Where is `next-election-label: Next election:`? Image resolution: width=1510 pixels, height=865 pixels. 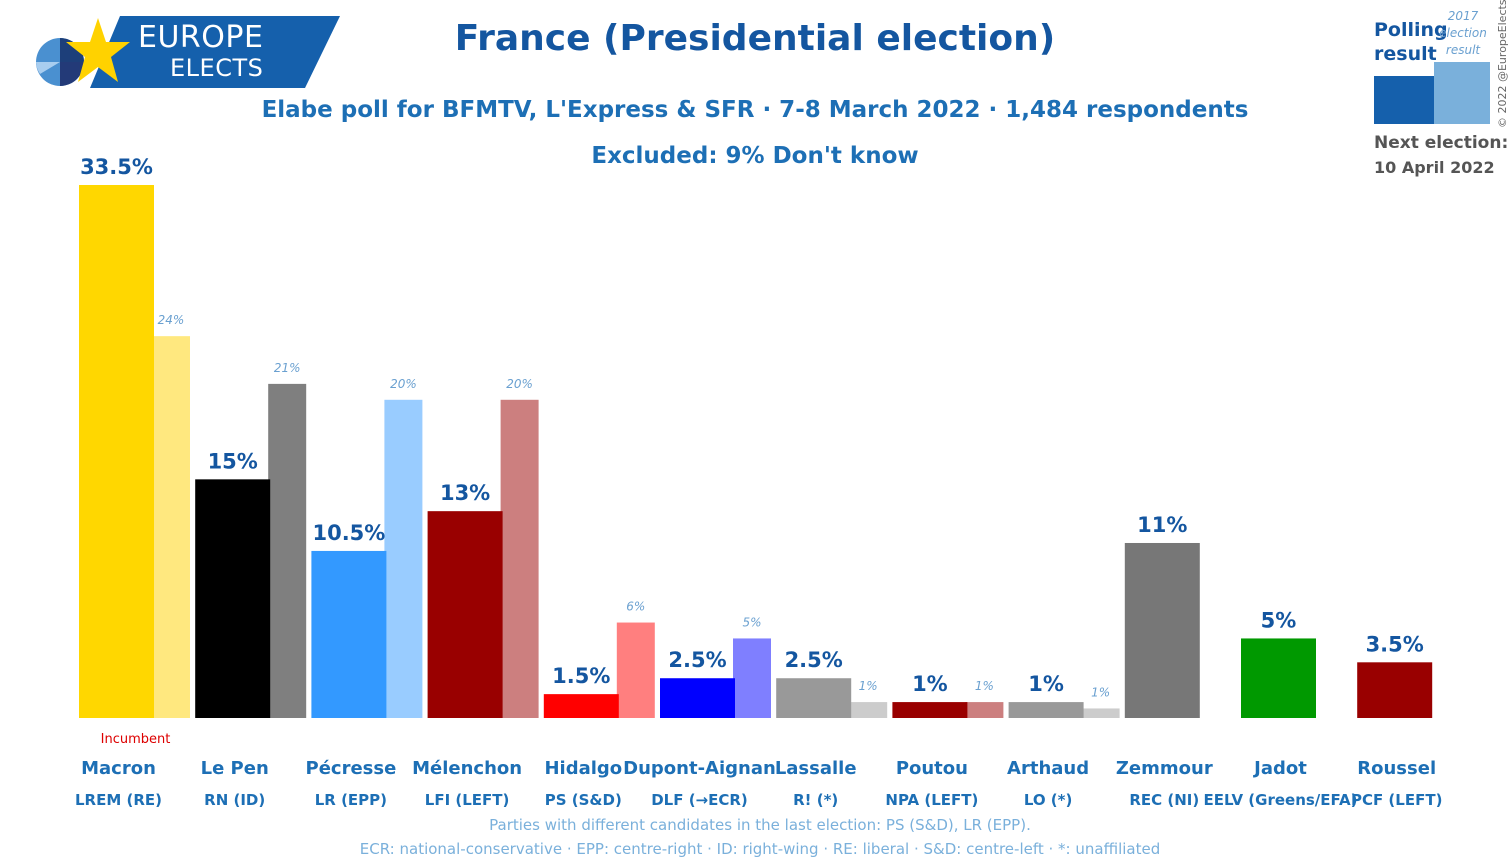 next-election-label: Next election: is located at coordinates (1441, 143).